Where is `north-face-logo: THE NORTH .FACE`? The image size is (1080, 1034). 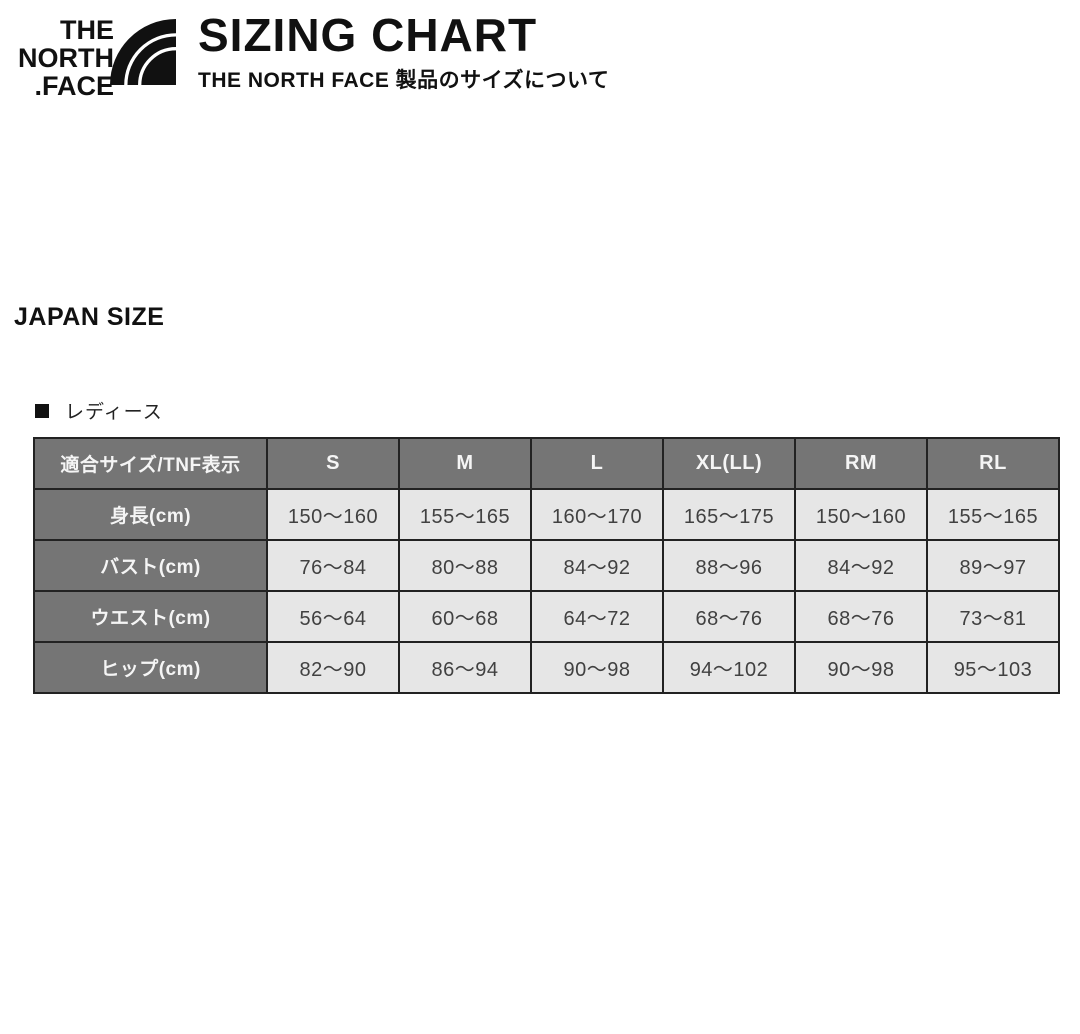 north-face-logo: THE NORTH .FACE is located at coordinates (97, 54).